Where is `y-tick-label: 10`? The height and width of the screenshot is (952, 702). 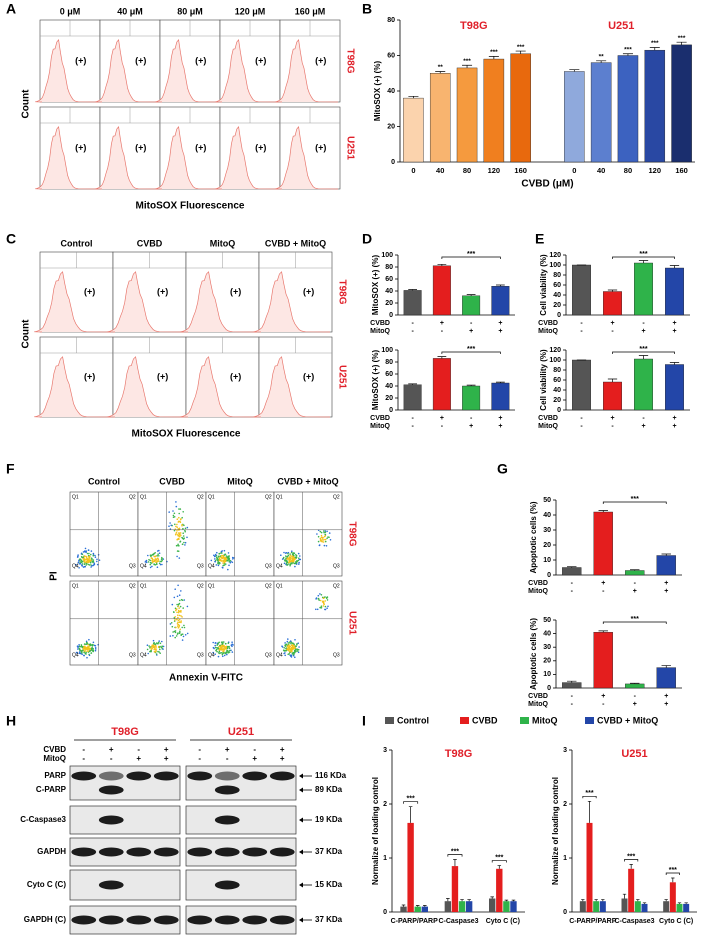
y-tick-label: 10 is located at coordinates (547, 674).